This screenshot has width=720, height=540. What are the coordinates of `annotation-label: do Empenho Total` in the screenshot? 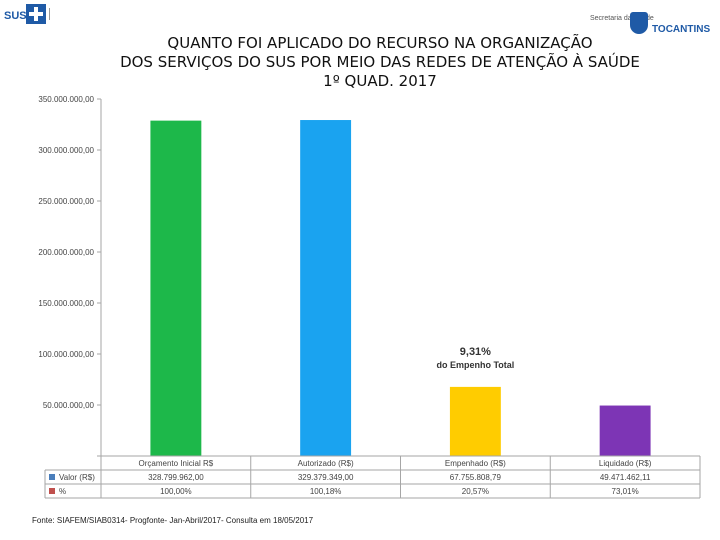 It's located at (475, 365).